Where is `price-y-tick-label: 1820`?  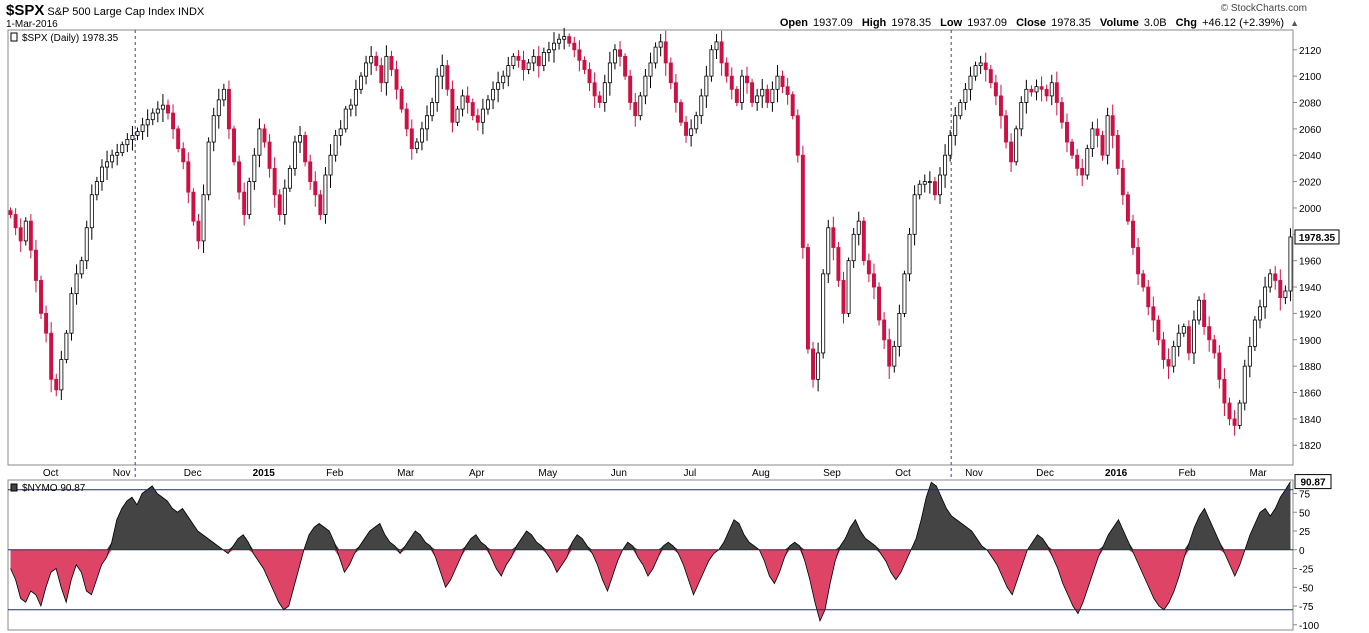
price-y-tick-label: 1820 is located at coordinates (1310, 446).